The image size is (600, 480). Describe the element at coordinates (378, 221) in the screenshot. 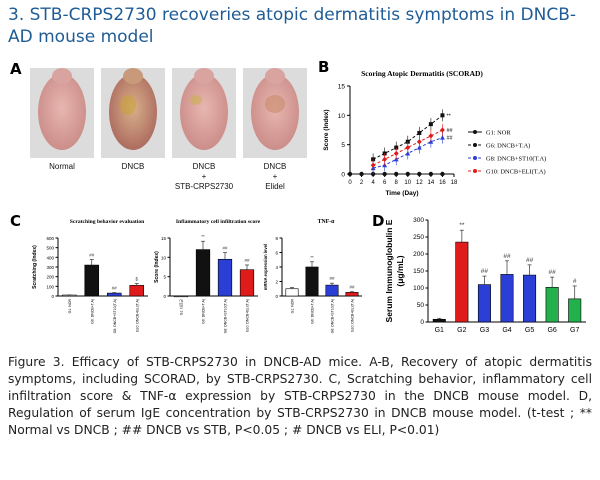

I see `panel-label-d: D` at that location.